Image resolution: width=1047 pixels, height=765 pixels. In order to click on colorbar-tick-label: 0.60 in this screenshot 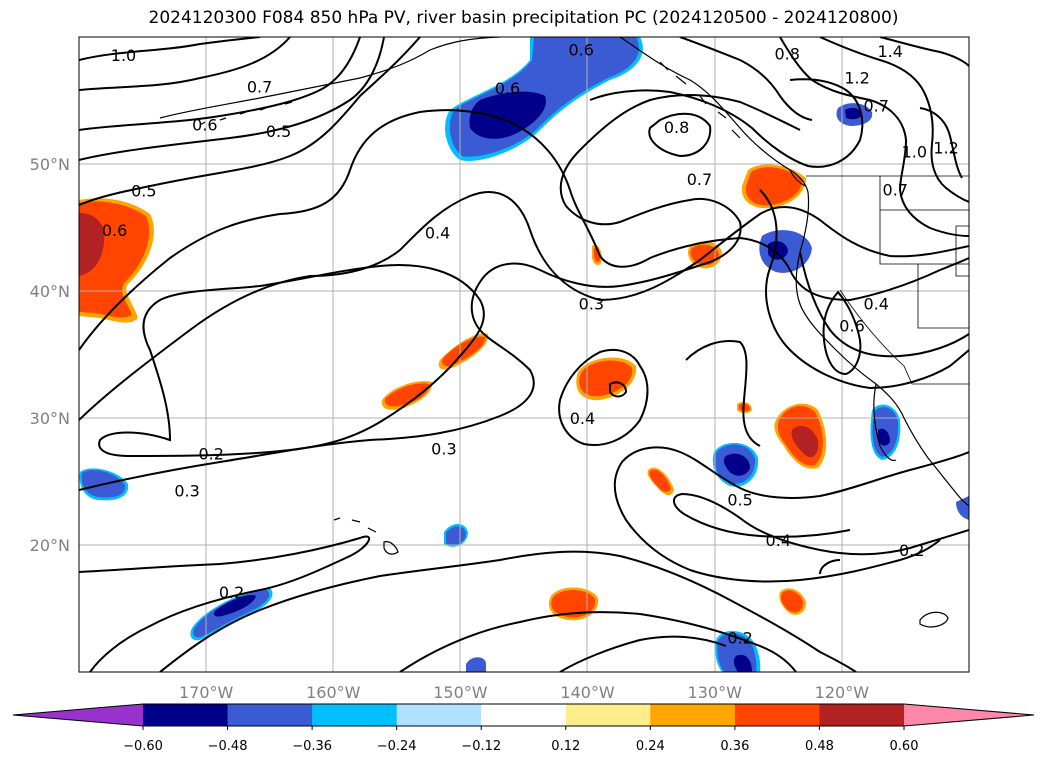, I will do `click(904, 746)`.